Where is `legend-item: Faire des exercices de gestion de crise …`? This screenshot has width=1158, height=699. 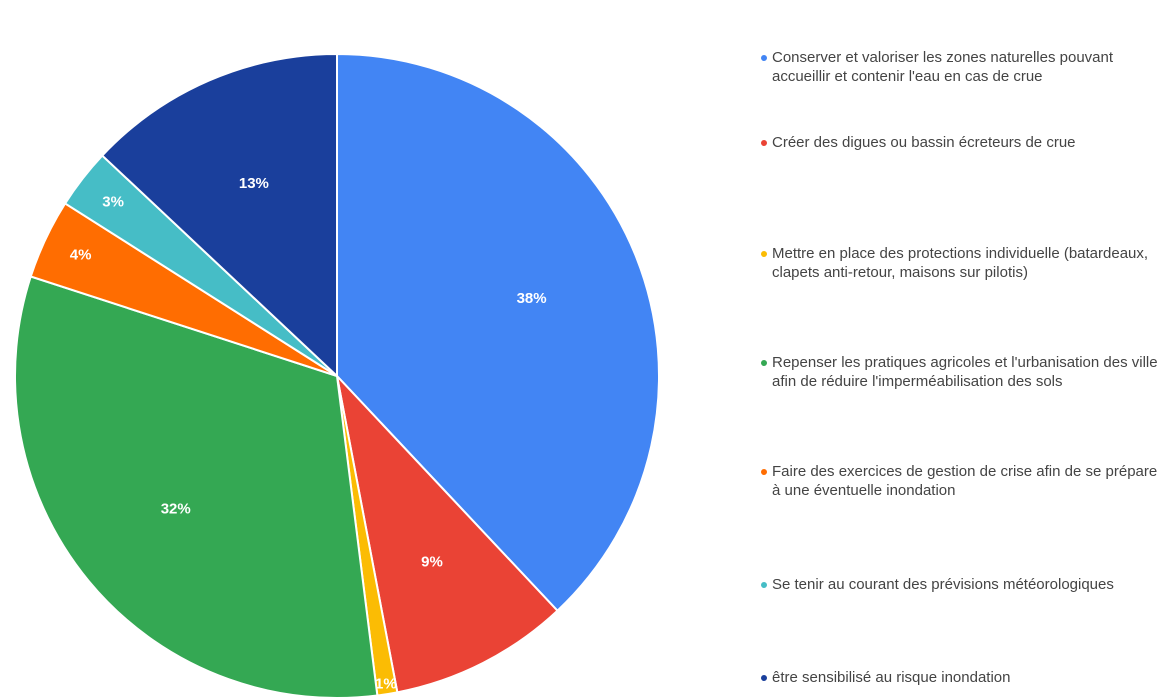 legend-item: Faire des exercices de gestion de crise … is located at coordinates (959, 481).